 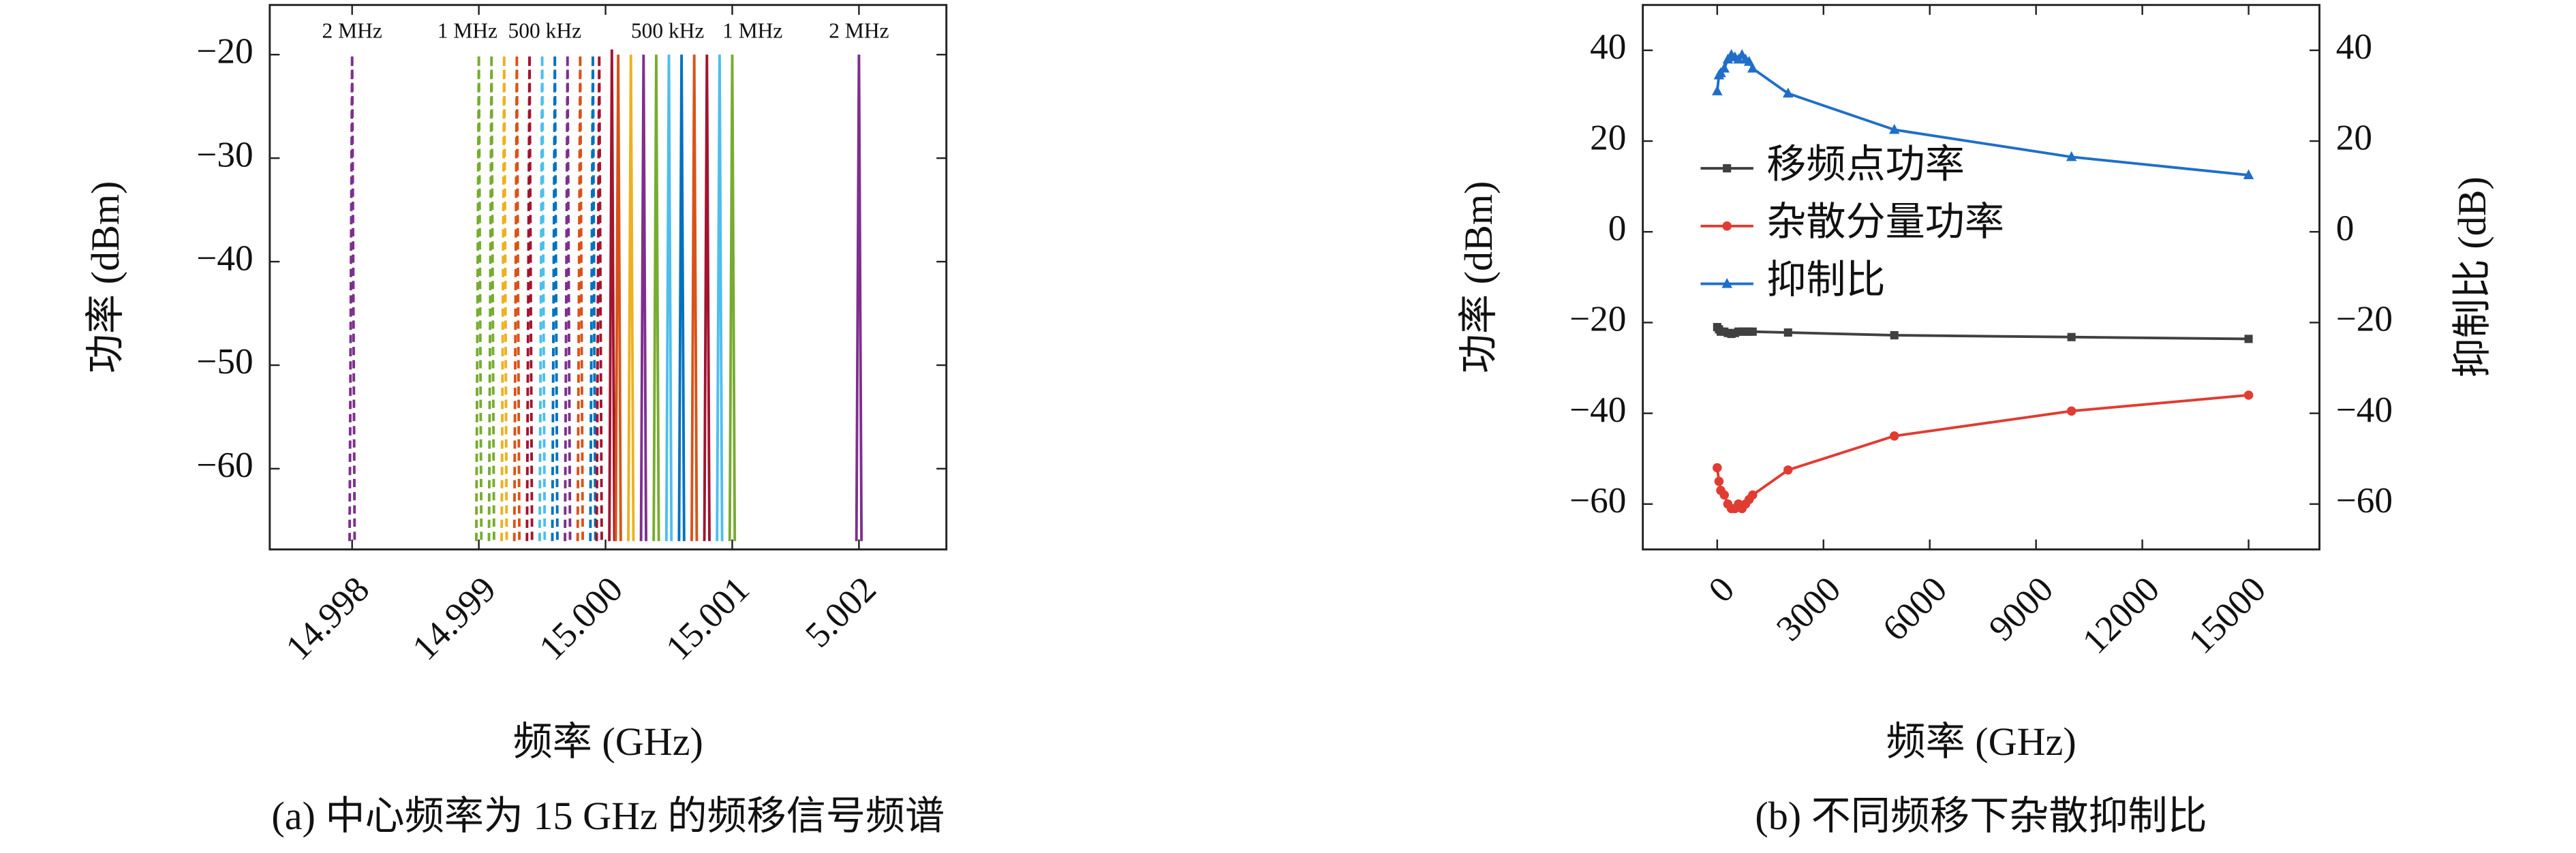 I want to click on x-tick-label: 0, so click(x=1722, y=590).